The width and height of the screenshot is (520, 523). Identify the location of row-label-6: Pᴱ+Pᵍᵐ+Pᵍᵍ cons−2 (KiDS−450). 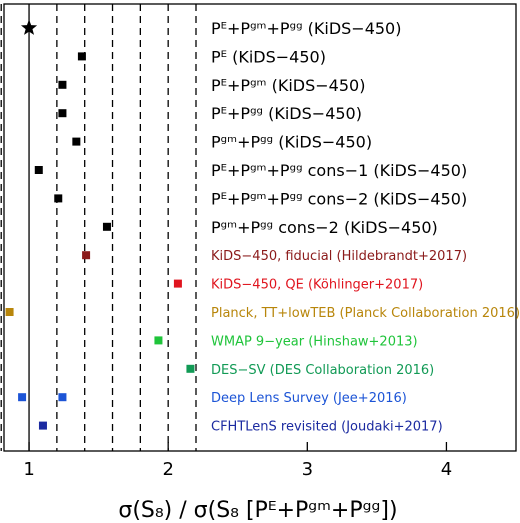
(339, 198).